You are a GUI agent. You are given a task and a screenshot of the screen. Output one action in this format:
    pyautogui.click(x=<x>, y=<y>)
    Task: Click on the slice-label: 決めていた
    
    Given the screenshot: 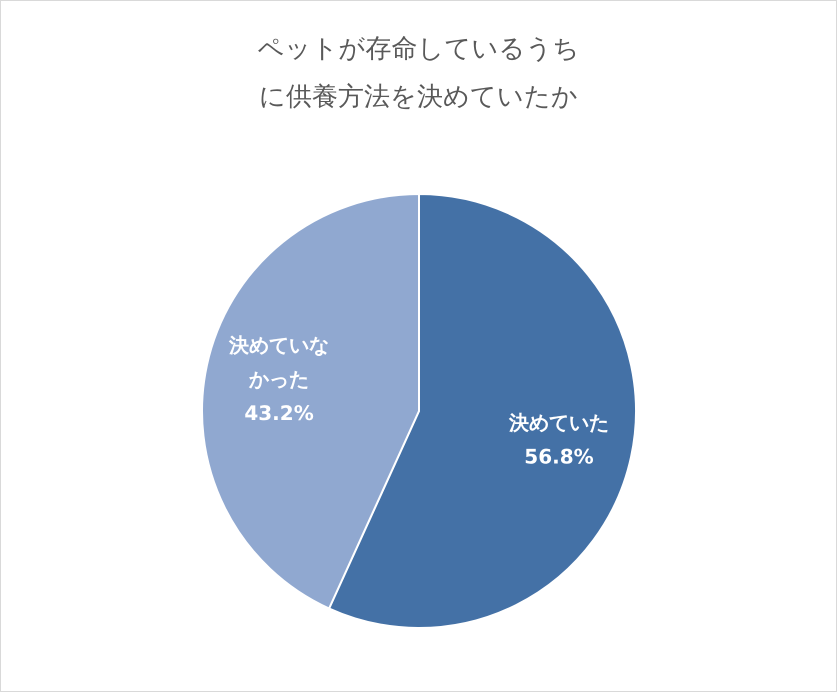 What is the action you would take?
    pyautogui.click(x=558, y=422)
    